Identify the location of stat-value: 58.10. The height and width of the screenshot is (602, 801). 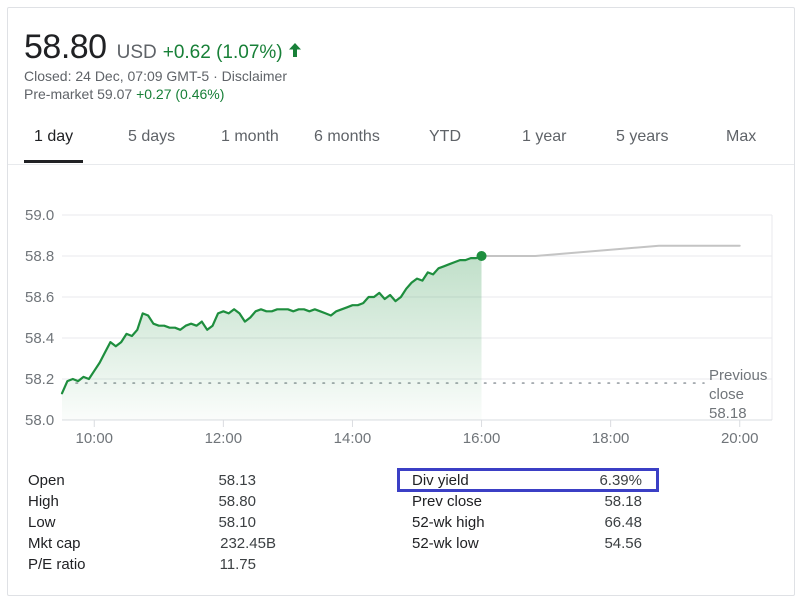
(237, 522).